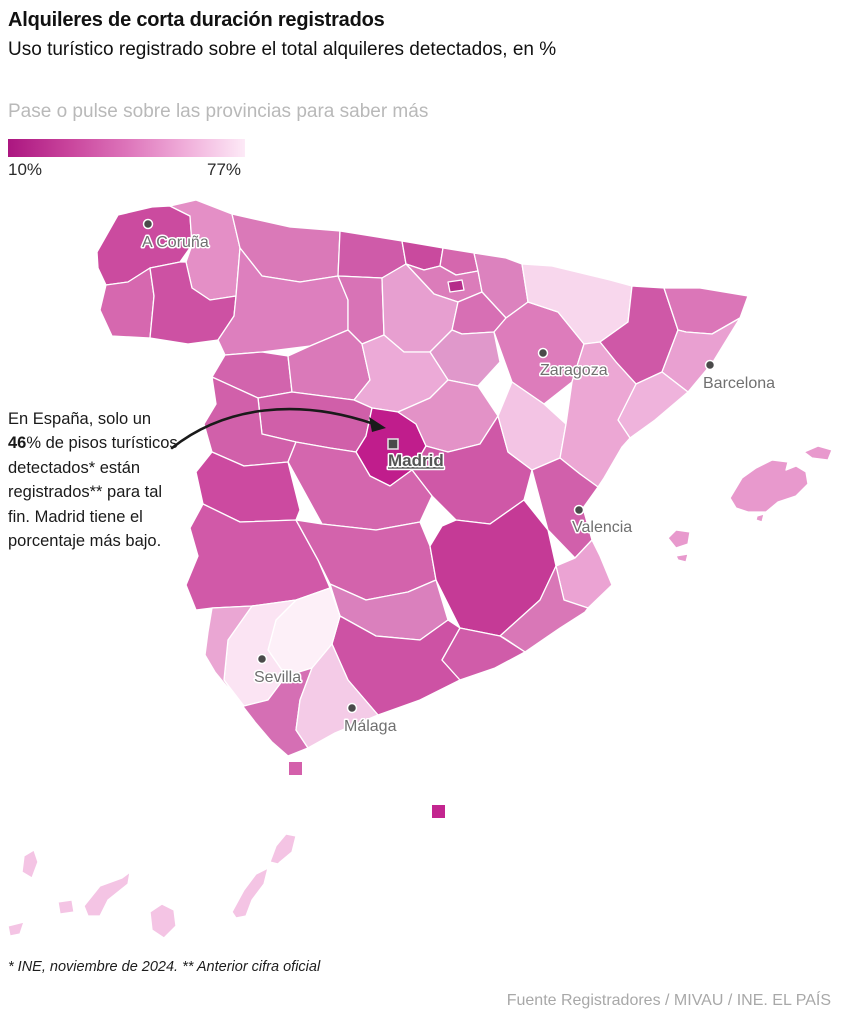 The width and height of the screenshot is (841, 1024). What do you see at coordinates (17, 443) in the screenshot?
I see `annotation-bold-value: 46` at bounding box center [17, 443].